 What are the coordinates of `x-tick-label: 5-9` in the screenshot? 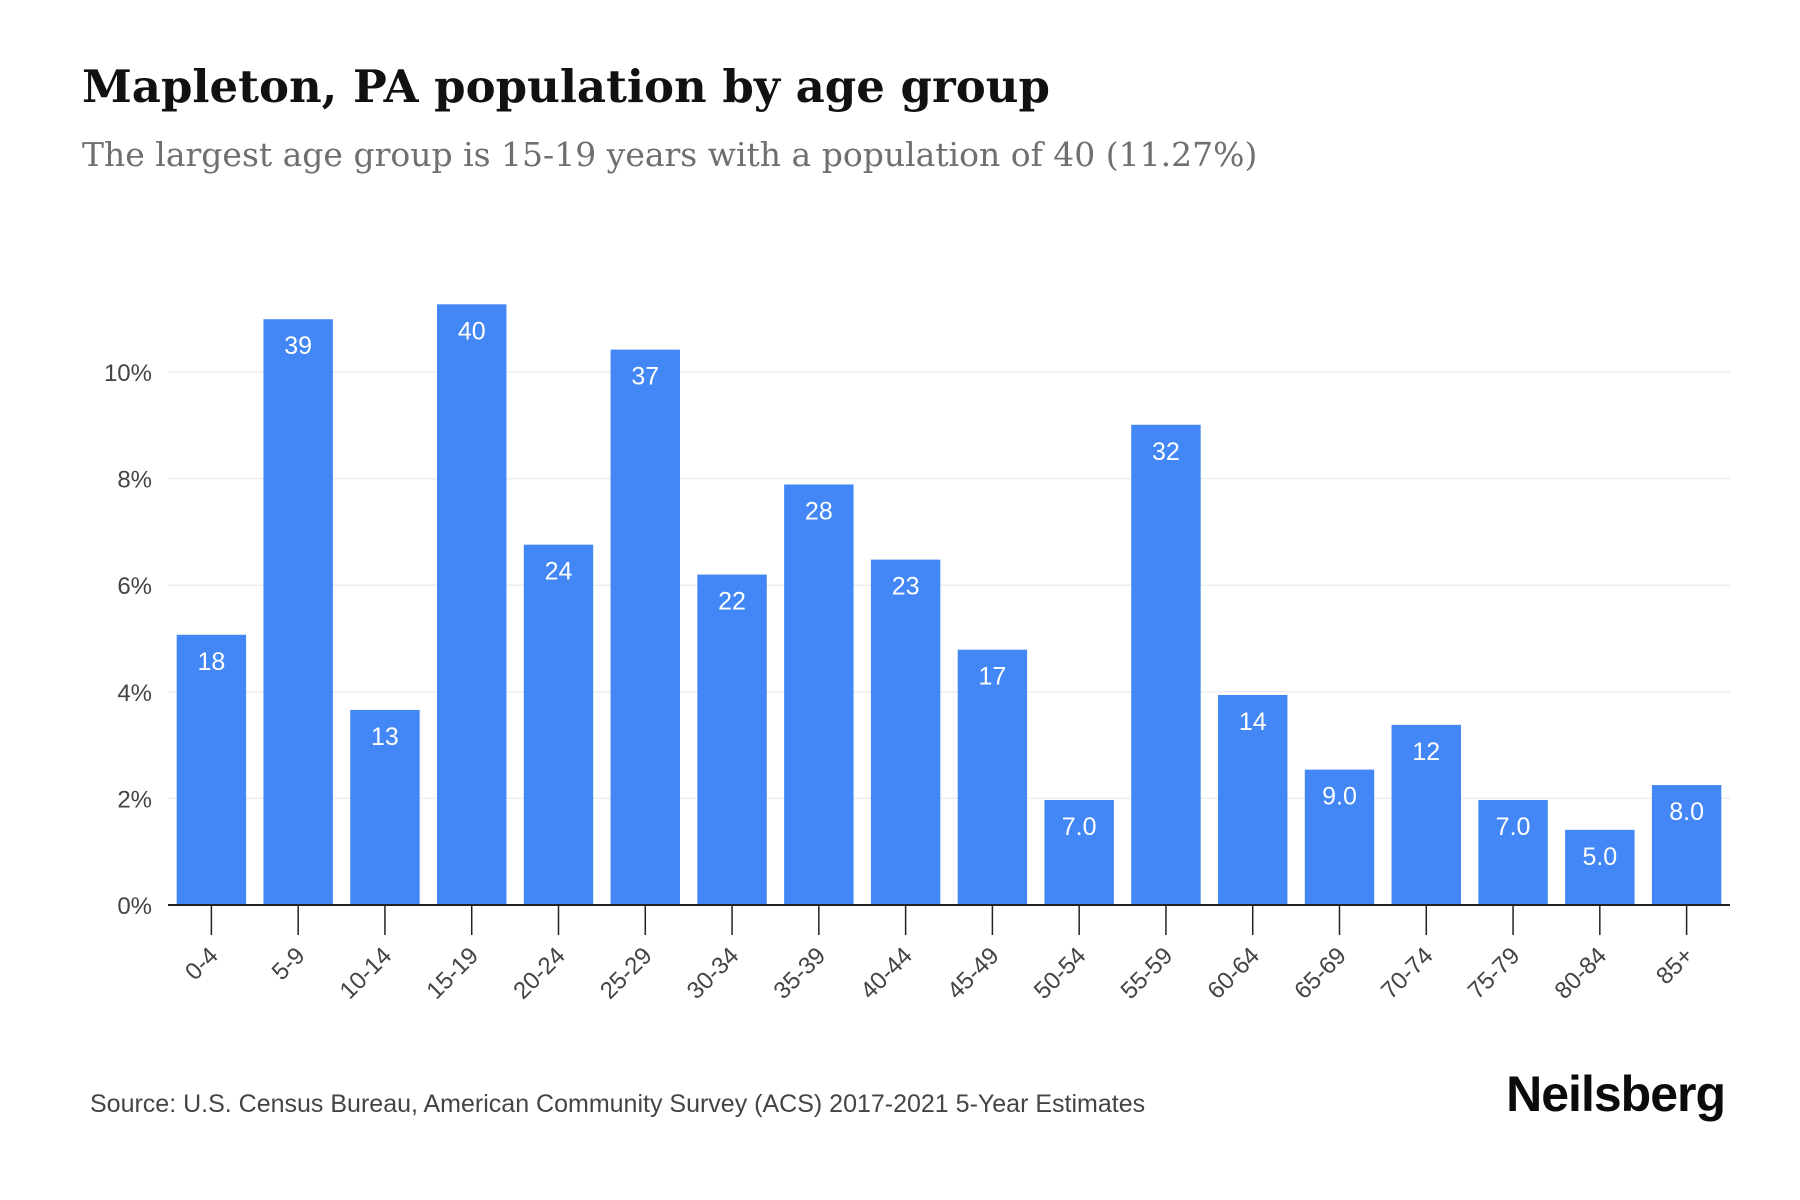 It's located at (289, 964).